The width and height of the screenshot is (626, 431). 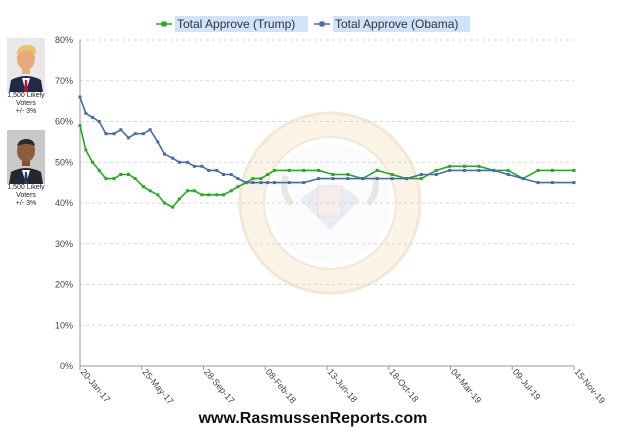 I want to click on obama-caption: 1,500 Likely Voters +/- 3%, so click(x=26, y=195).